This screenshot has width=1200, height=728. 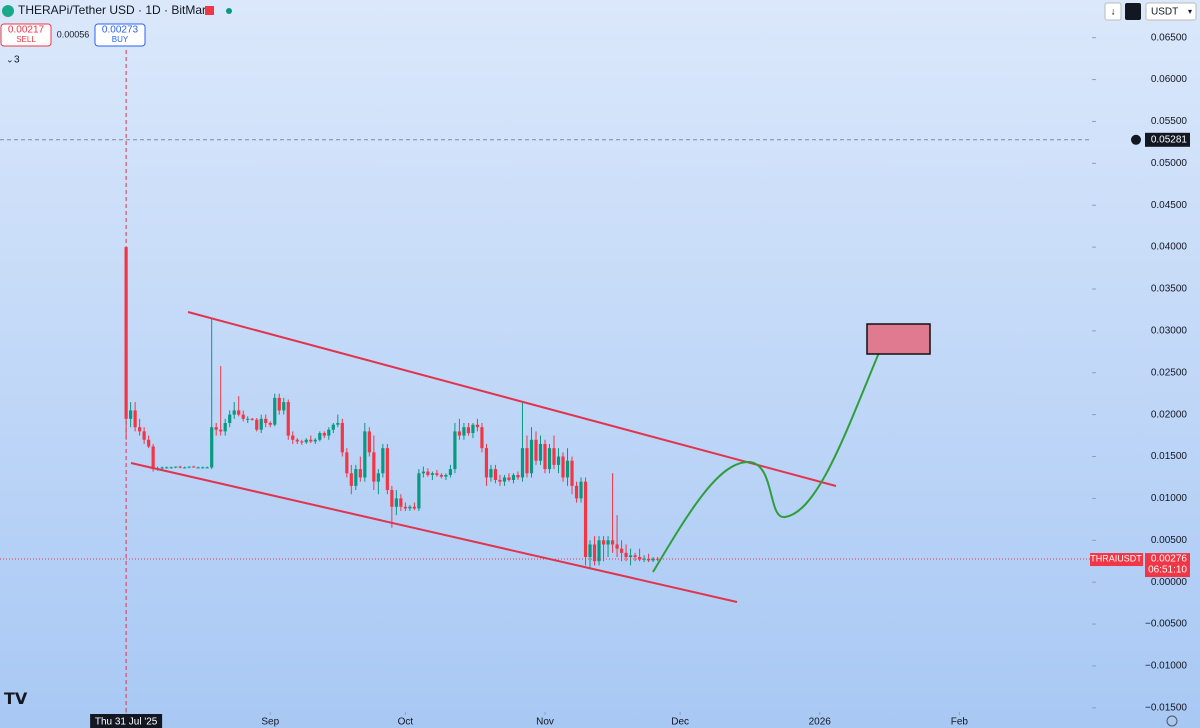 What do you see at coordinates (1113, 11) in the screenshot?
I see `download-button` at bounding box center [1113, 11].